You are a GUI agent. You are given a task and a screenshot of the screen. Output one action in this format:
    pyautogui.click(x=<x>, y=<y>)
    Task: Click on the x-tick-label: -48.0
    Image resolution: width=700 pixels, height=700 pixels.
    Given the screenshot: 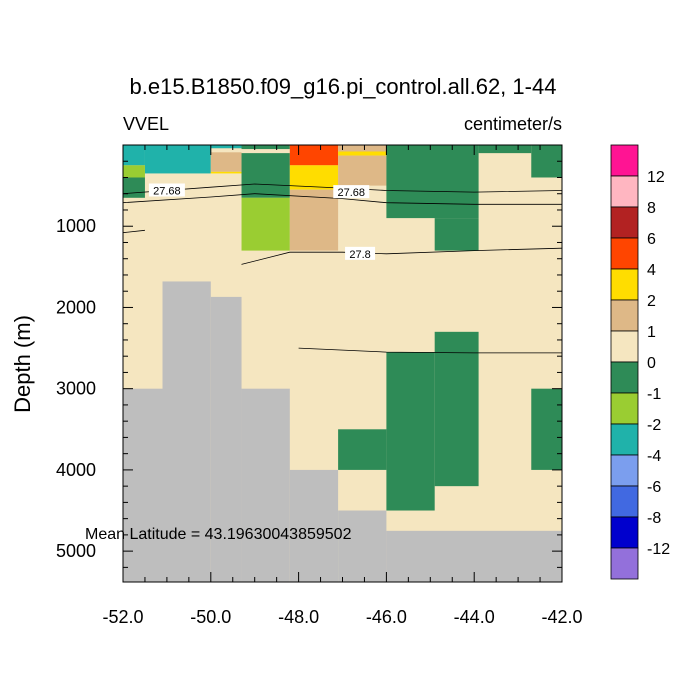 What is the action you would take?
    pyautogui.click(x=298, y=617)
    